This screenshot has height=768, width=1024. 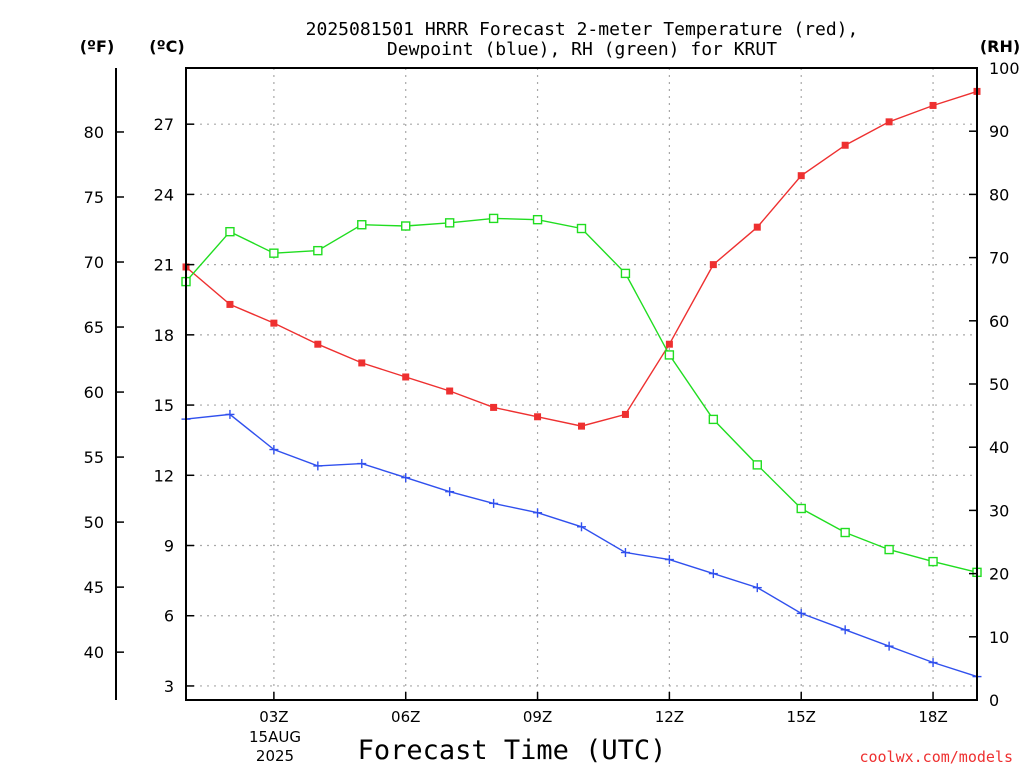 What do you see at coordinates (94, 132) in the screenshot?
I see `fahrenheit-tick-label: 80` at bounding box center [94, 132].